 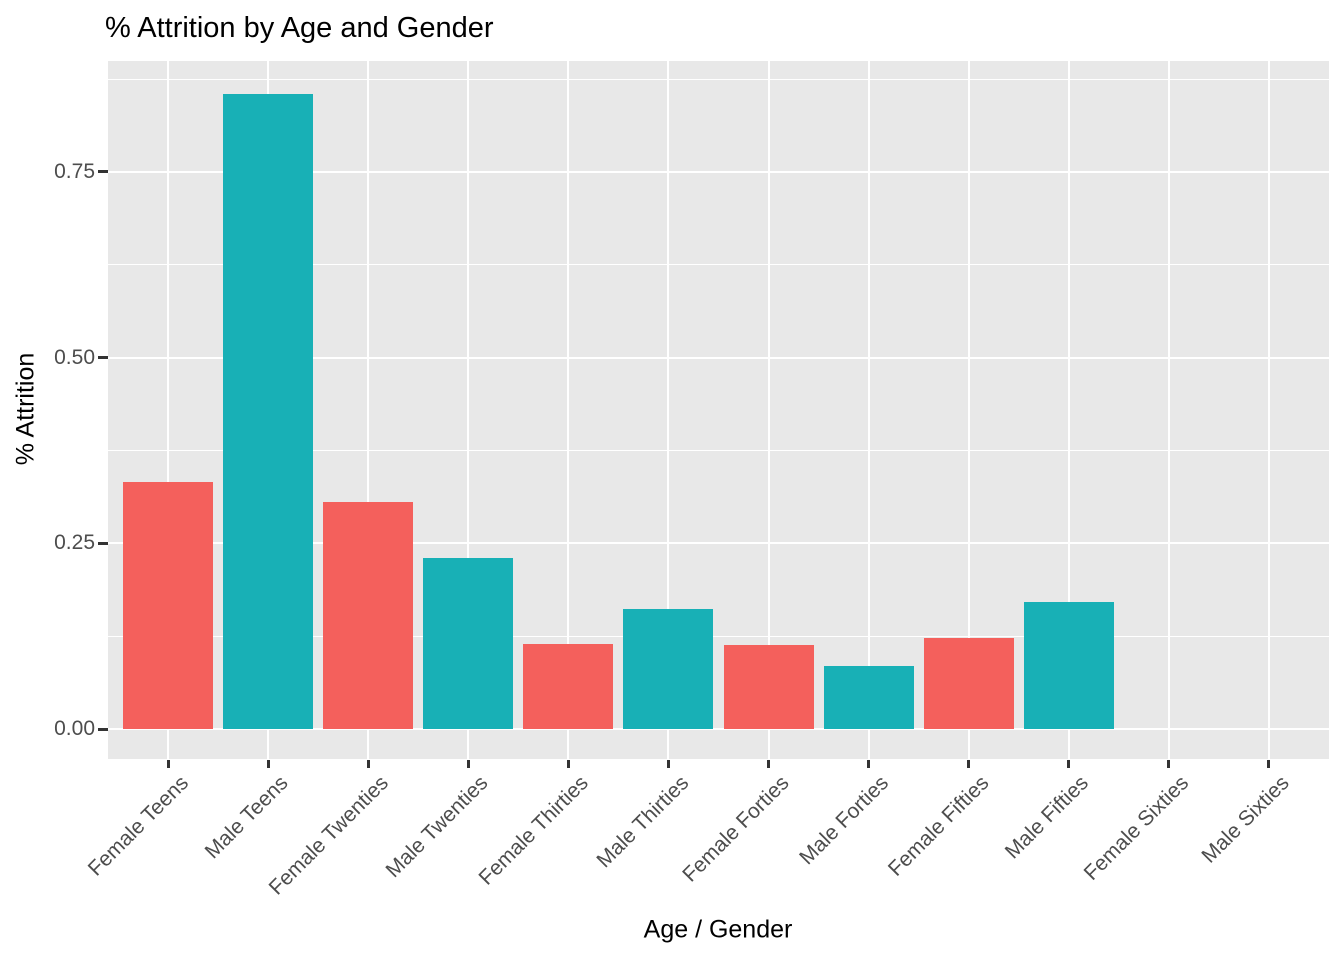 I want to click on x-tick-label: Male Twenties, so click(x=437, y=827).